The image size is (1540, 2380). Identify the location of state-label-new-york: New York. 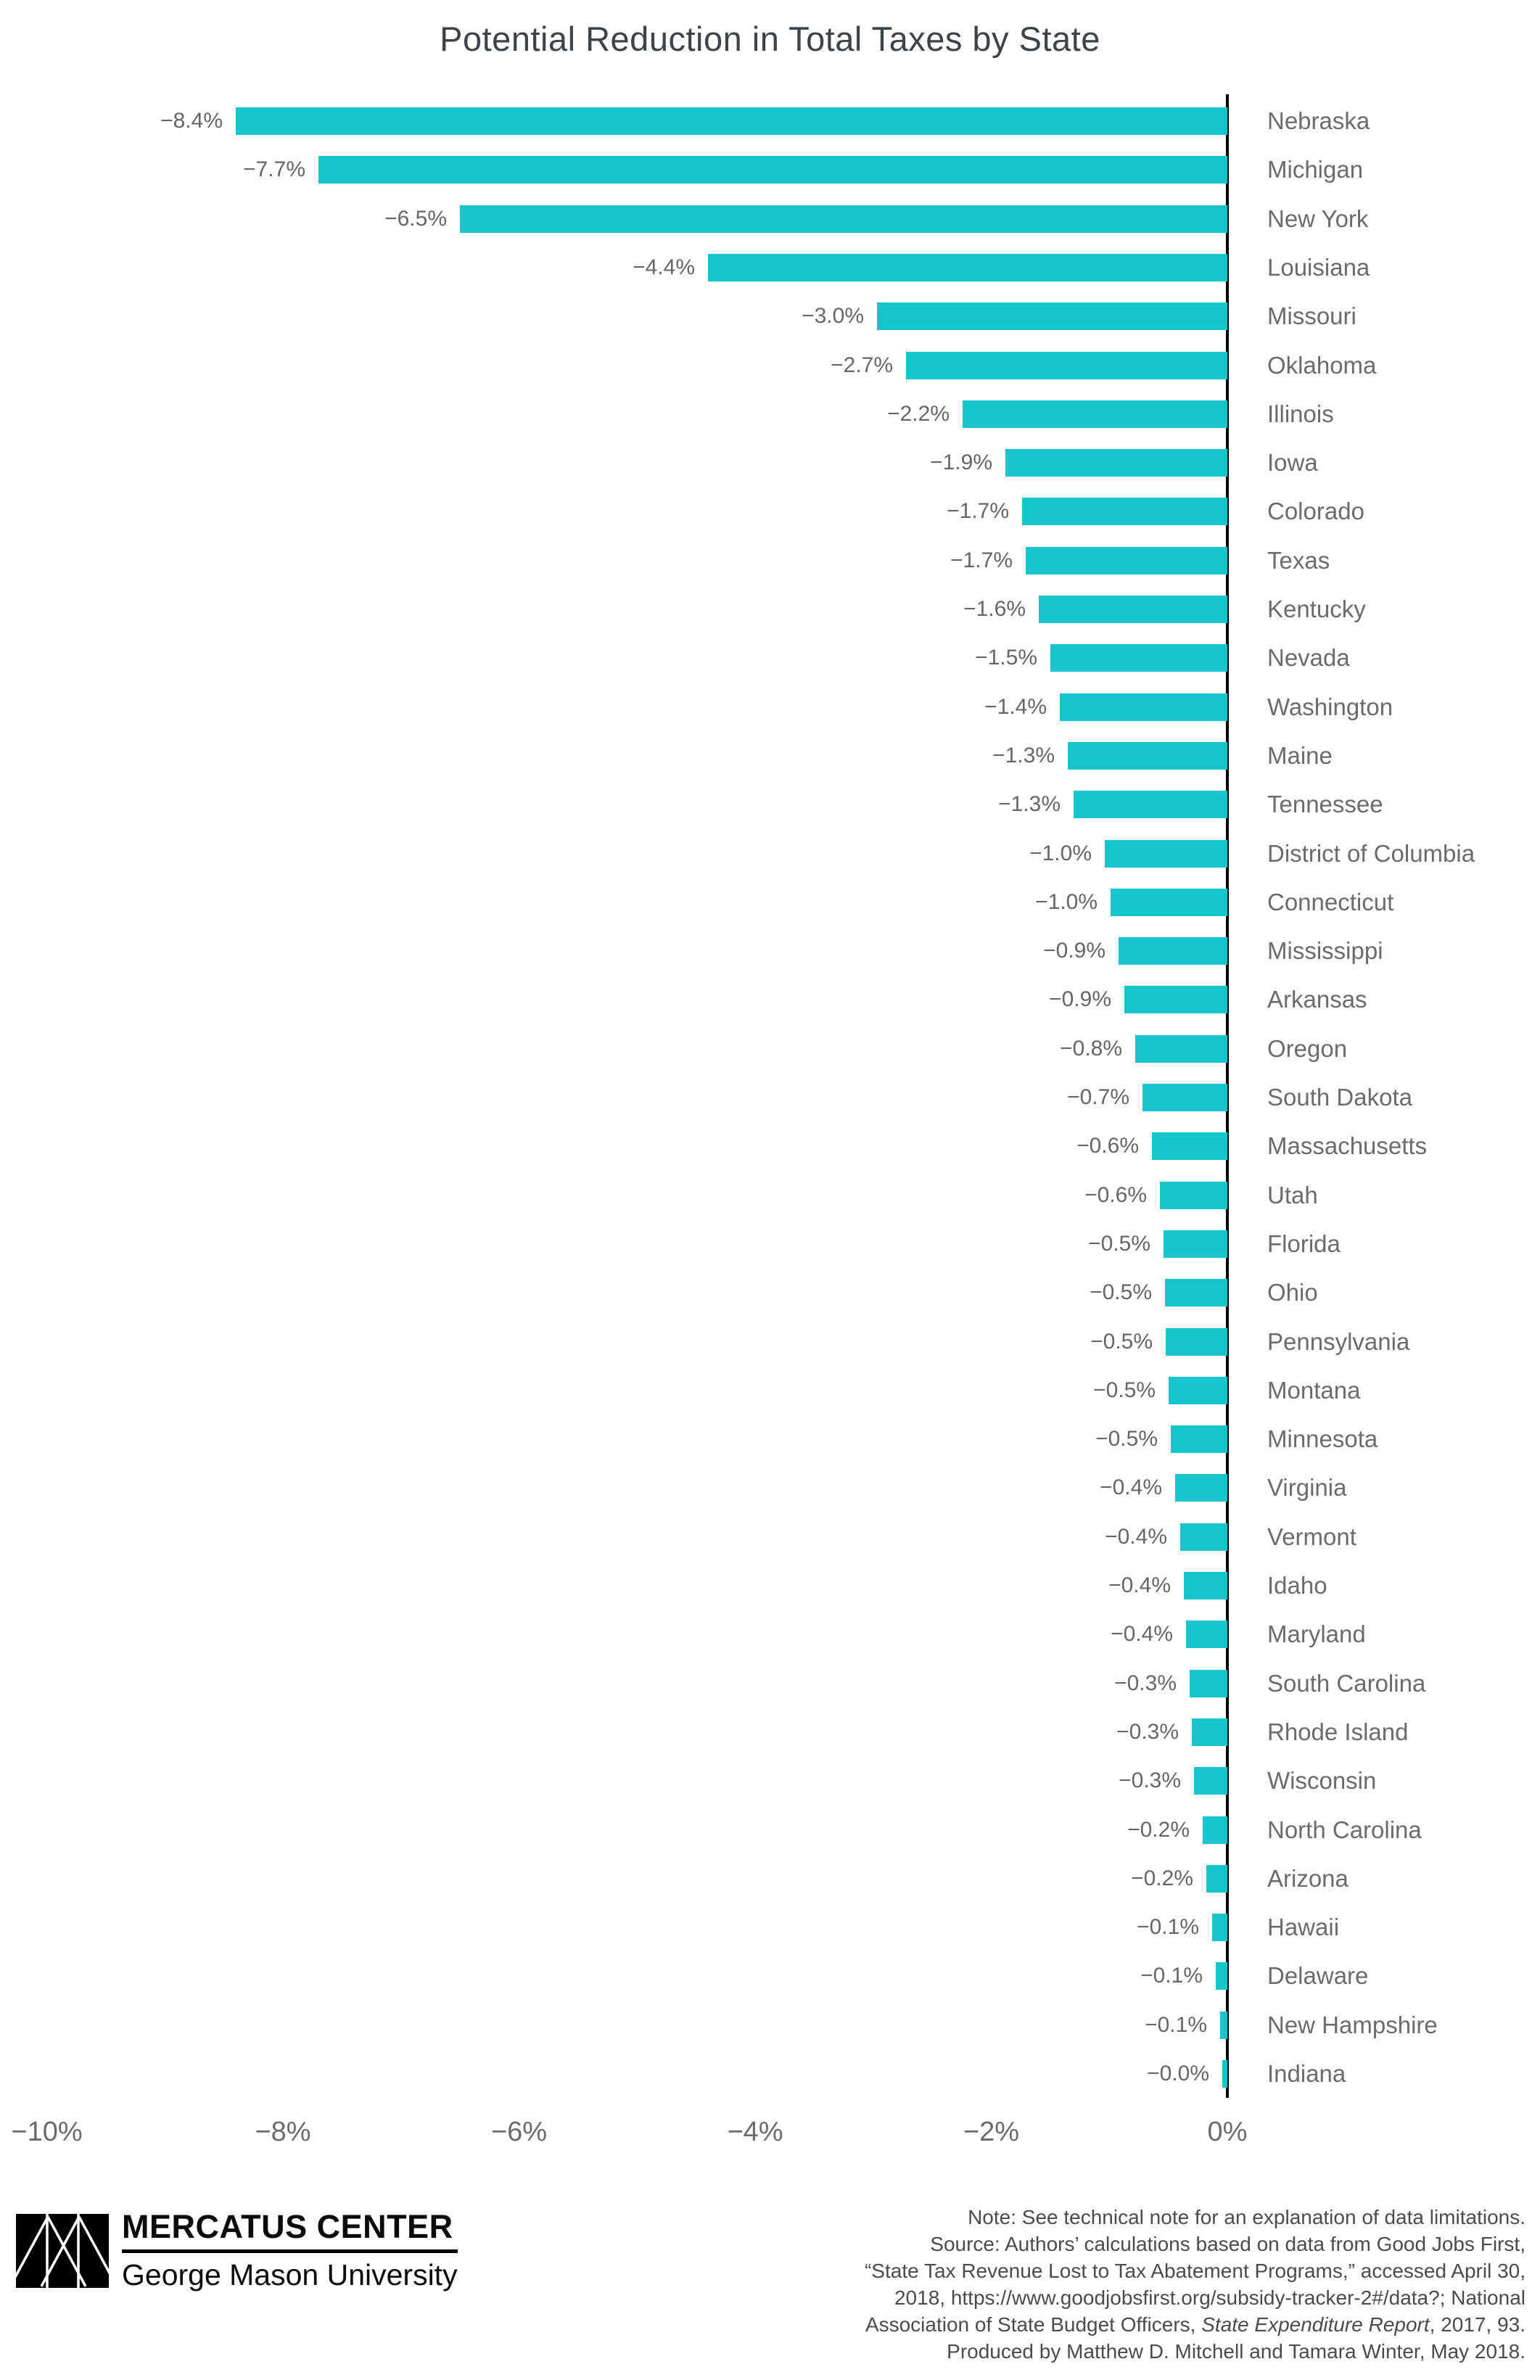
(1318, 219).